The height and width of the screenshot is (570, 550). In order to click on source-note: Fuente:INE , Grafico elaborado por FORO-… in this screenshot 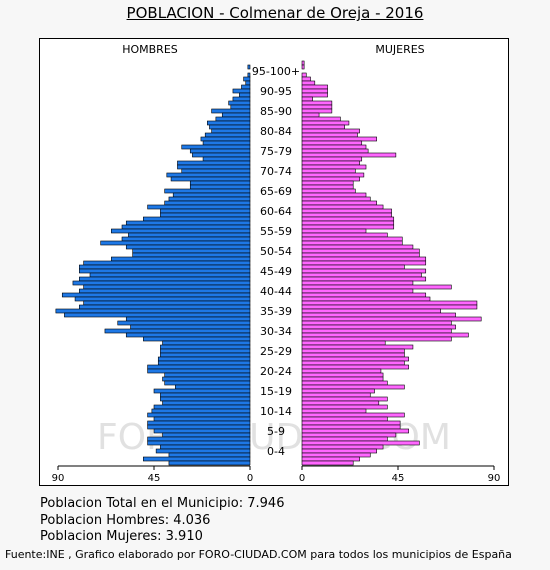, I will do `click(258, 554)`.